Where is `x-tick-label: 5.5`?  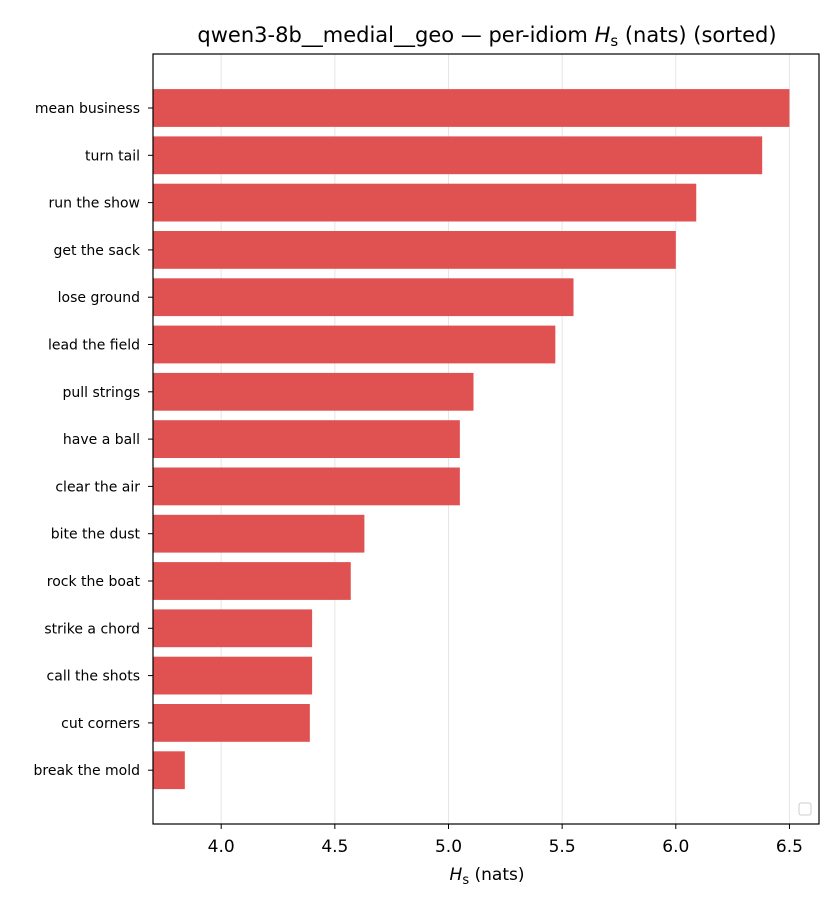
x-tick-label: 5.5 is located at coordinates (562, 847).